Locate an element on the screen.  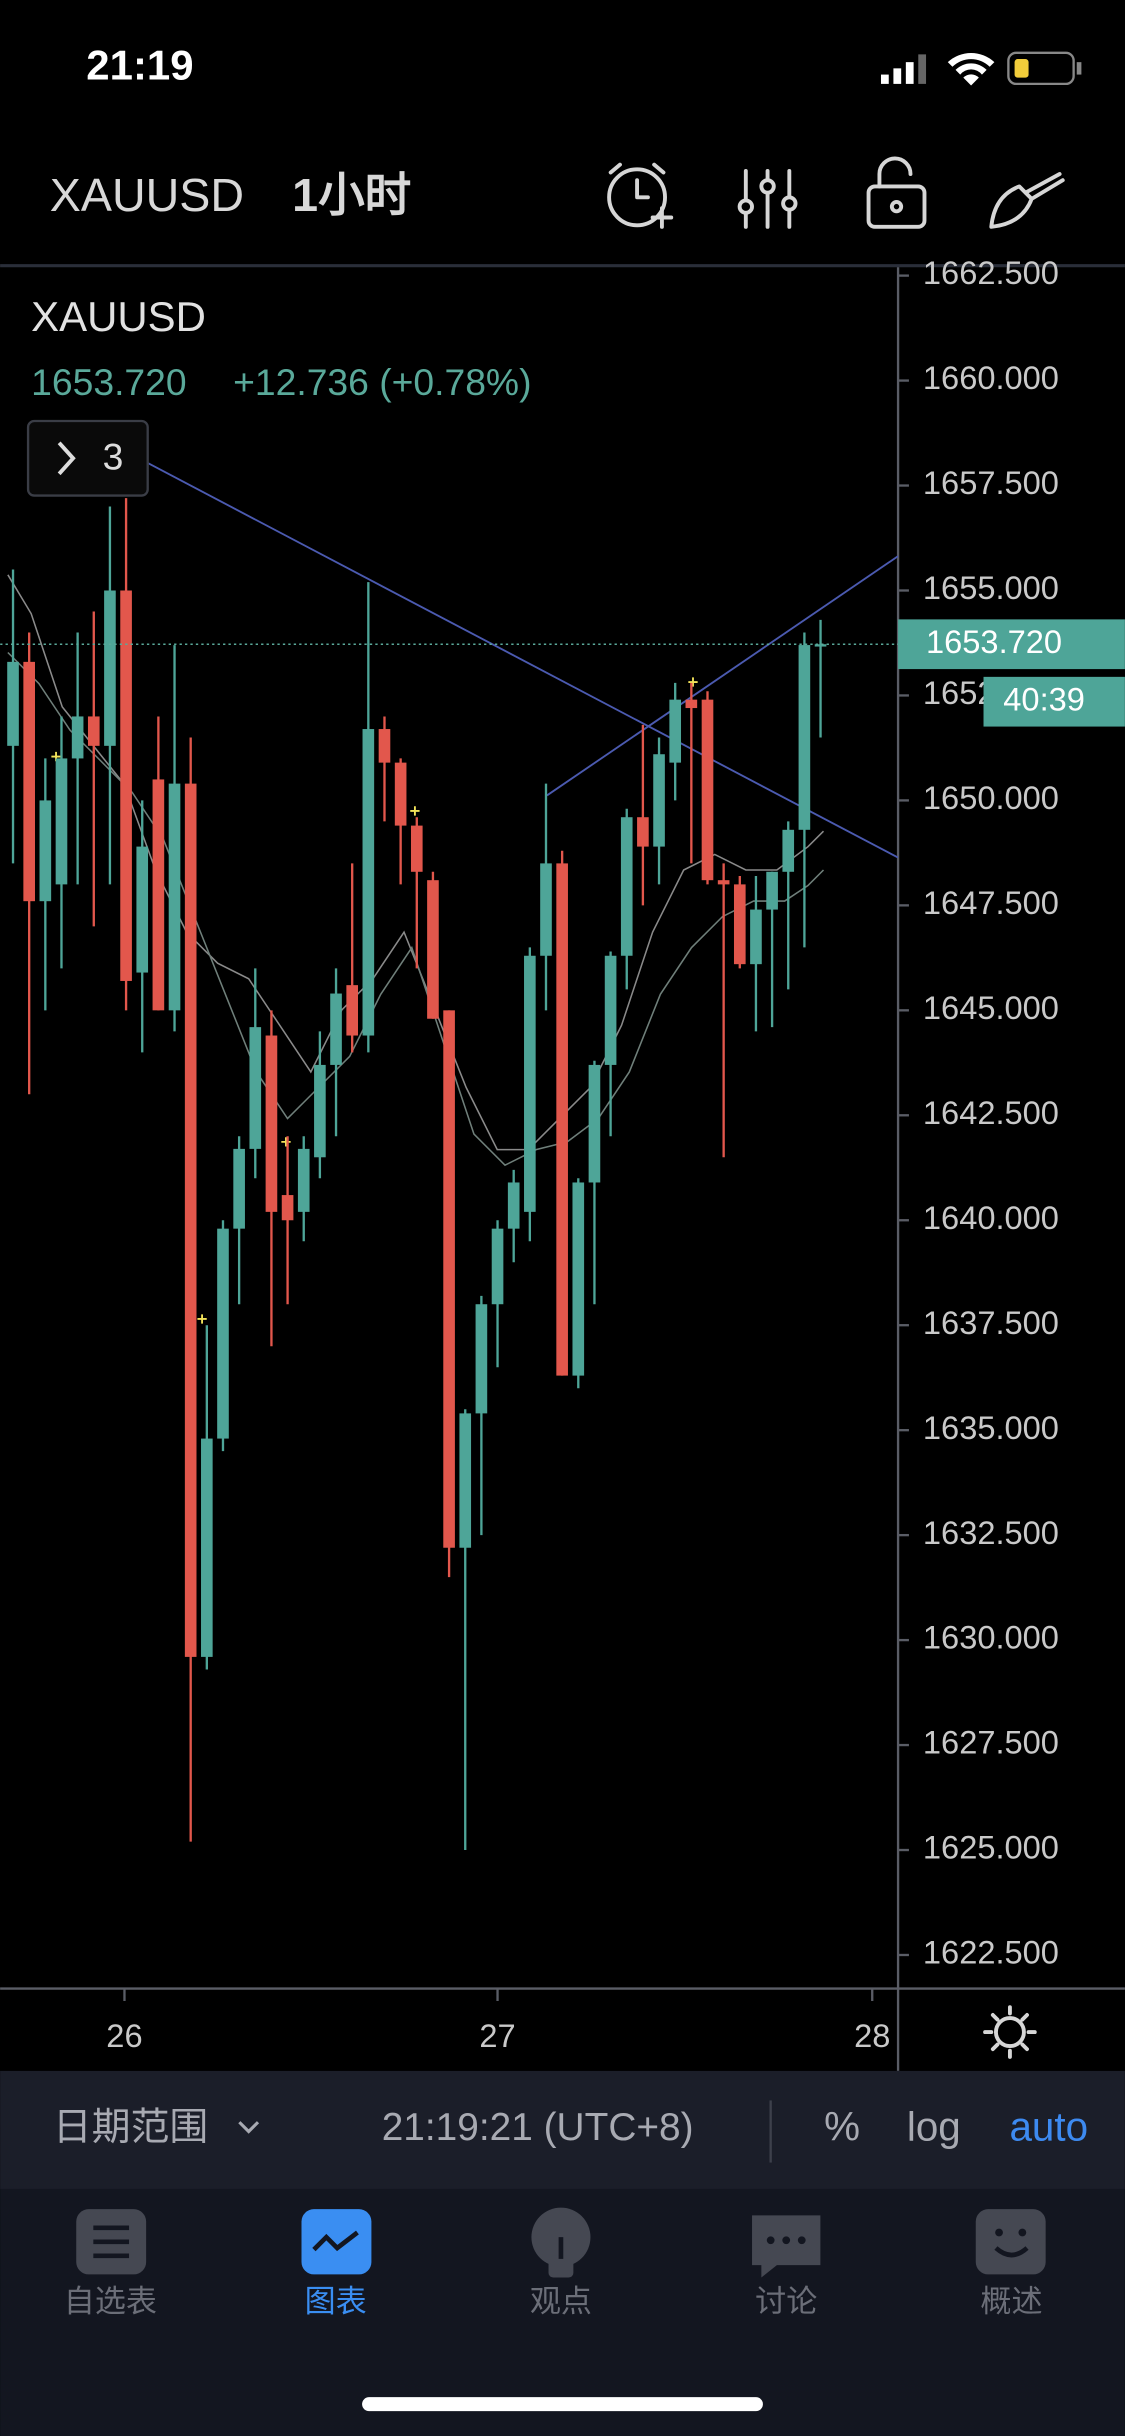
y-tick-label: 1630.000 is located at coordinates (991, 1637).